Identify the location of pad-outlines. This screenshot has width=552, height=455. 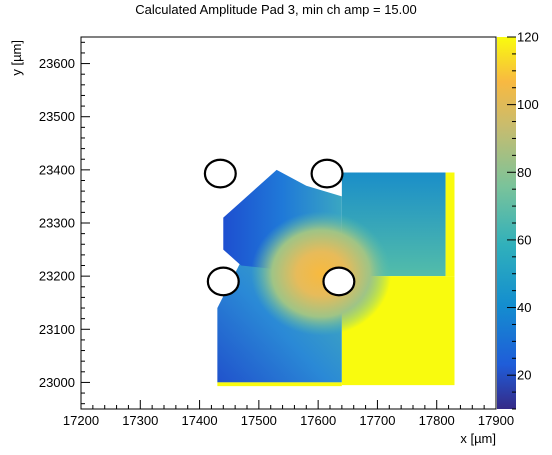
(279, 227).